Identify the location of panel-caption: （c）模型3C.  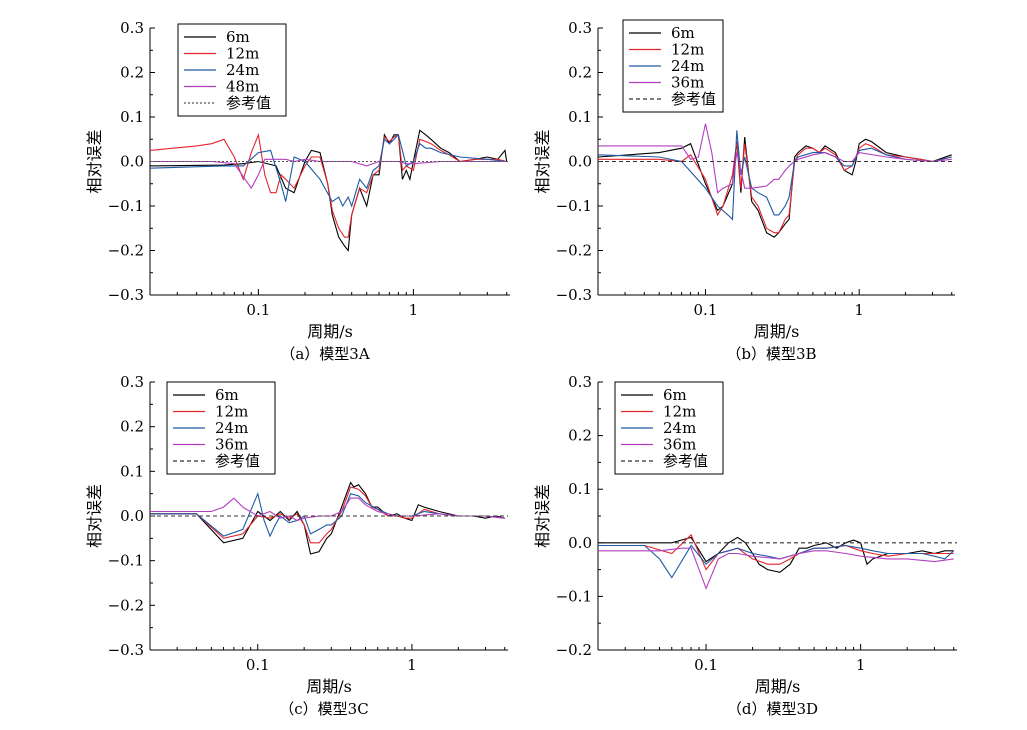
(323, 709).